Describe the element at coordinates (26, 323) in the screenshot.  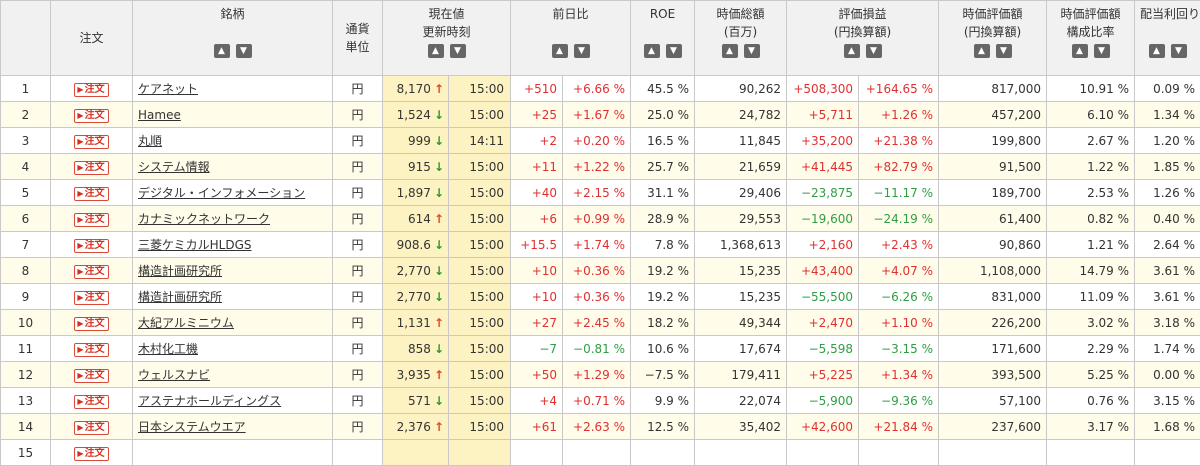
I see `row-number: 10` at that location.